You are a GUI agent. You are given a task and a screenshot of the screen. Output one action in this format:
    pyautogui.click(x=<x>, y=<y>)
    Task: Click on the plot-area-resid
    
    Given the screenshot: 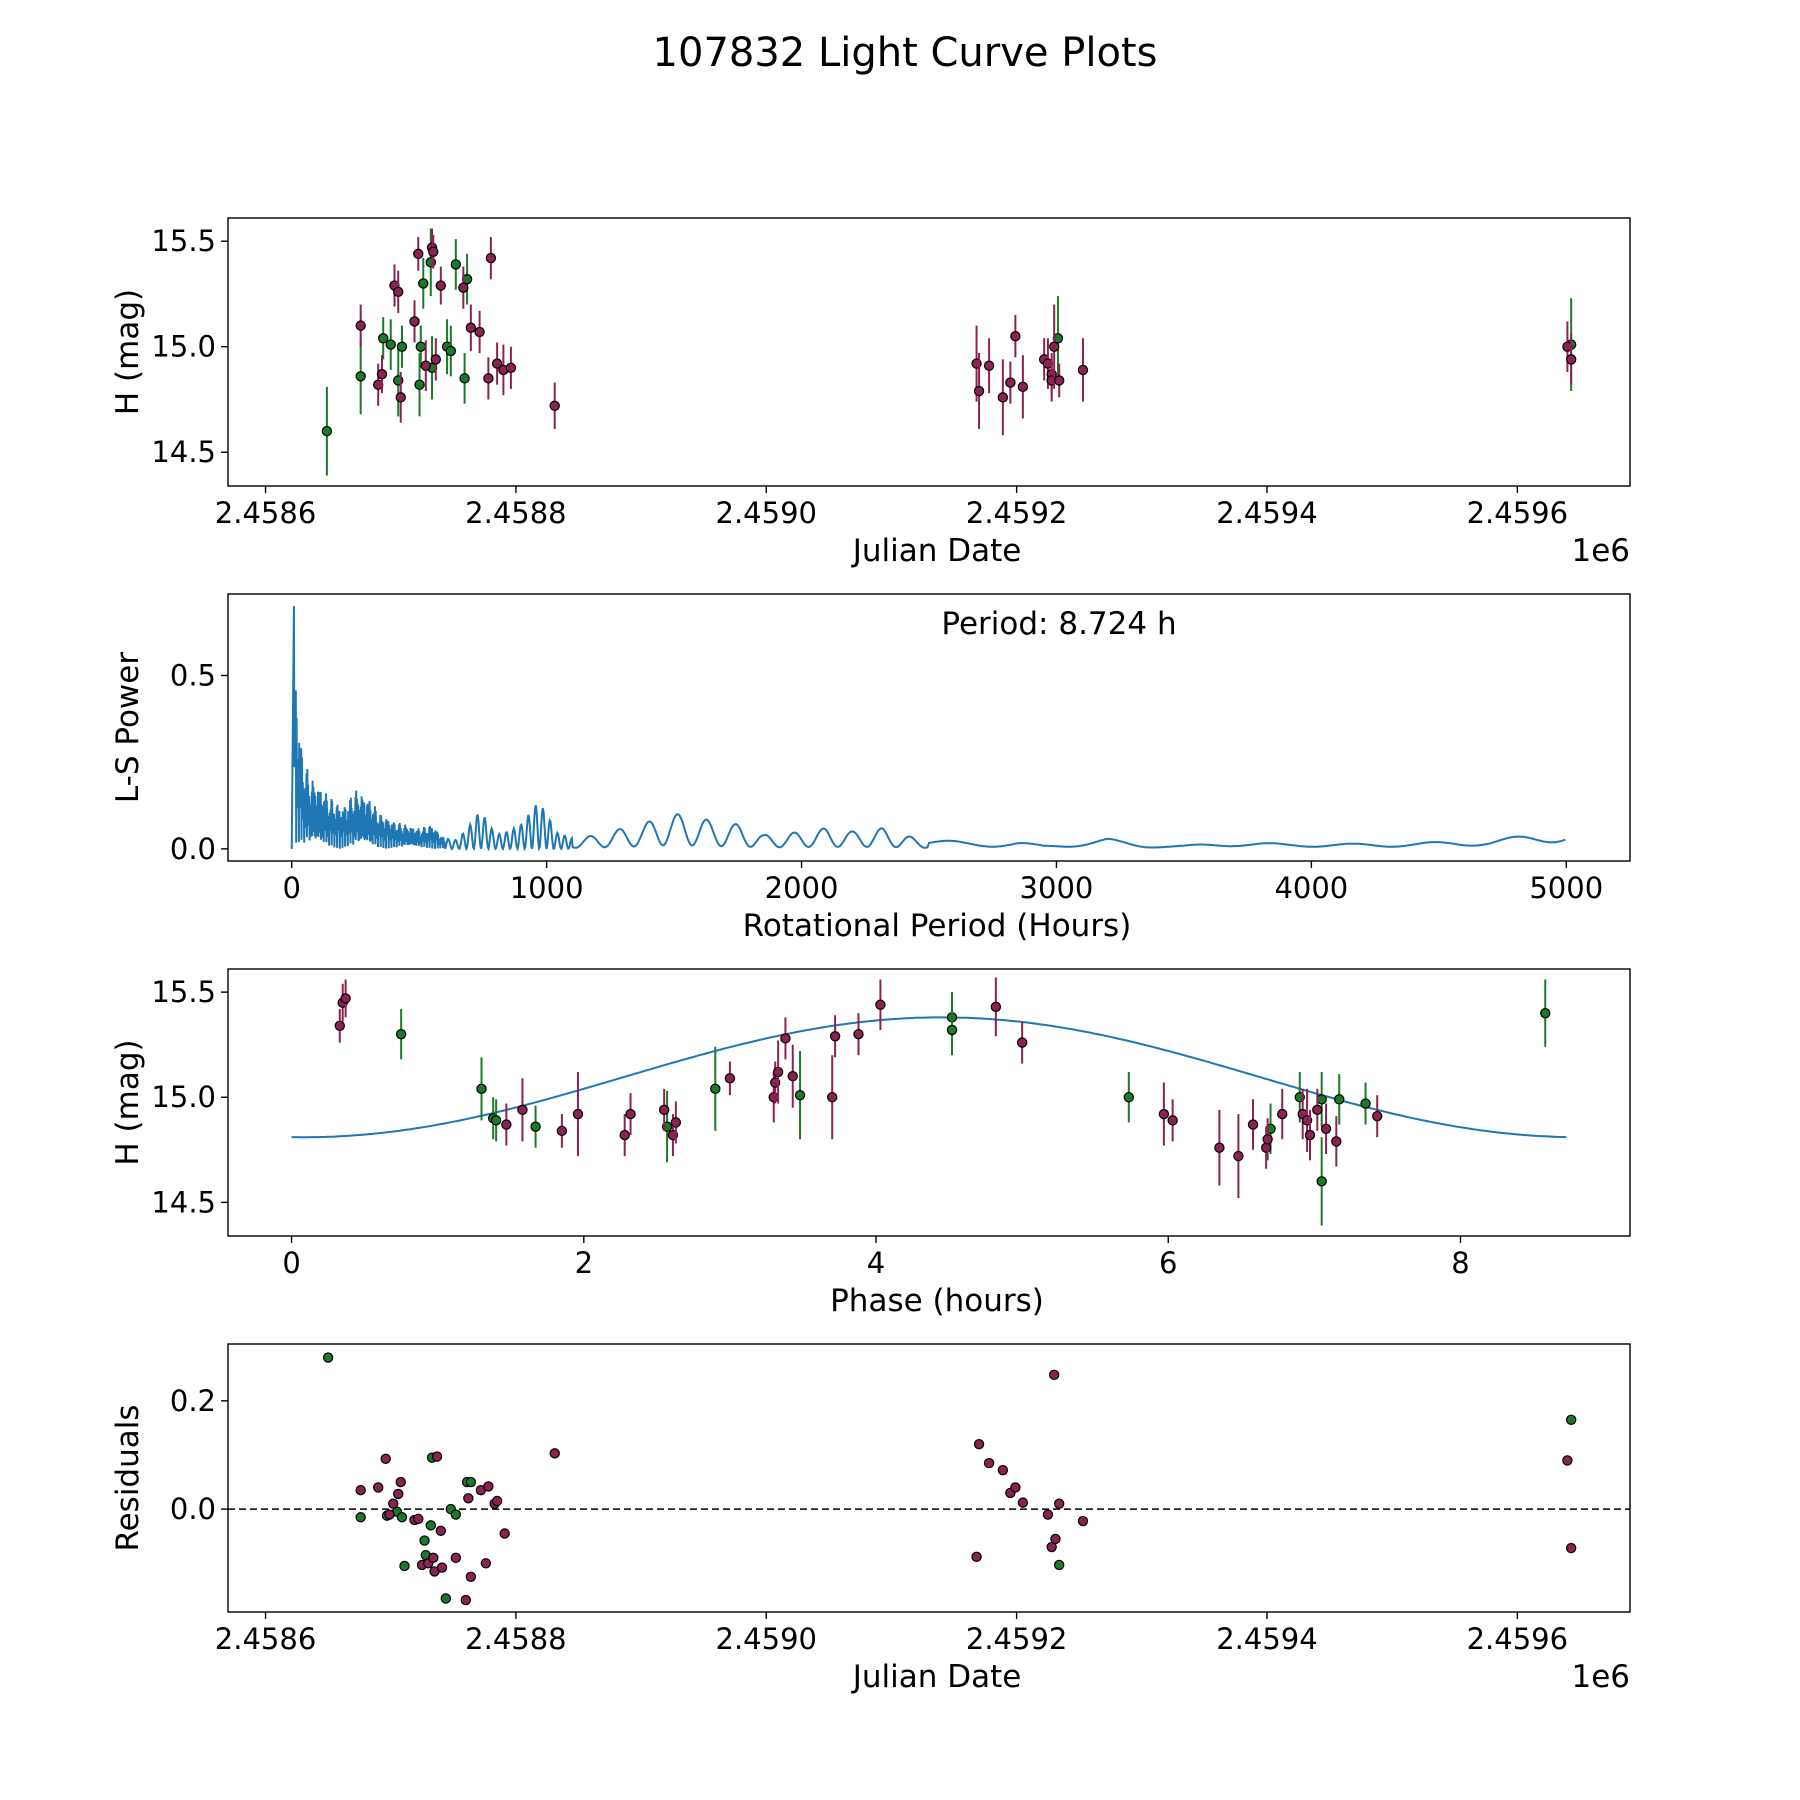 What is the action you would take?
    pyautogui.click(x=929, y=1479)
    